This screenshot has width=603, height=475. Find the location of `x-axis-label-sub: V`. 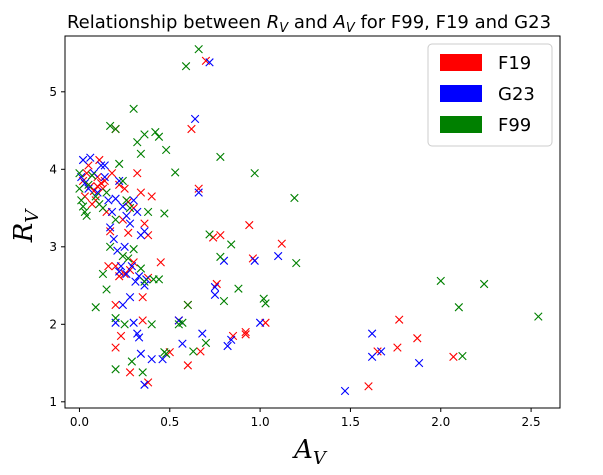

x-axis-label-sub: V is located at coordinates (320, 458).